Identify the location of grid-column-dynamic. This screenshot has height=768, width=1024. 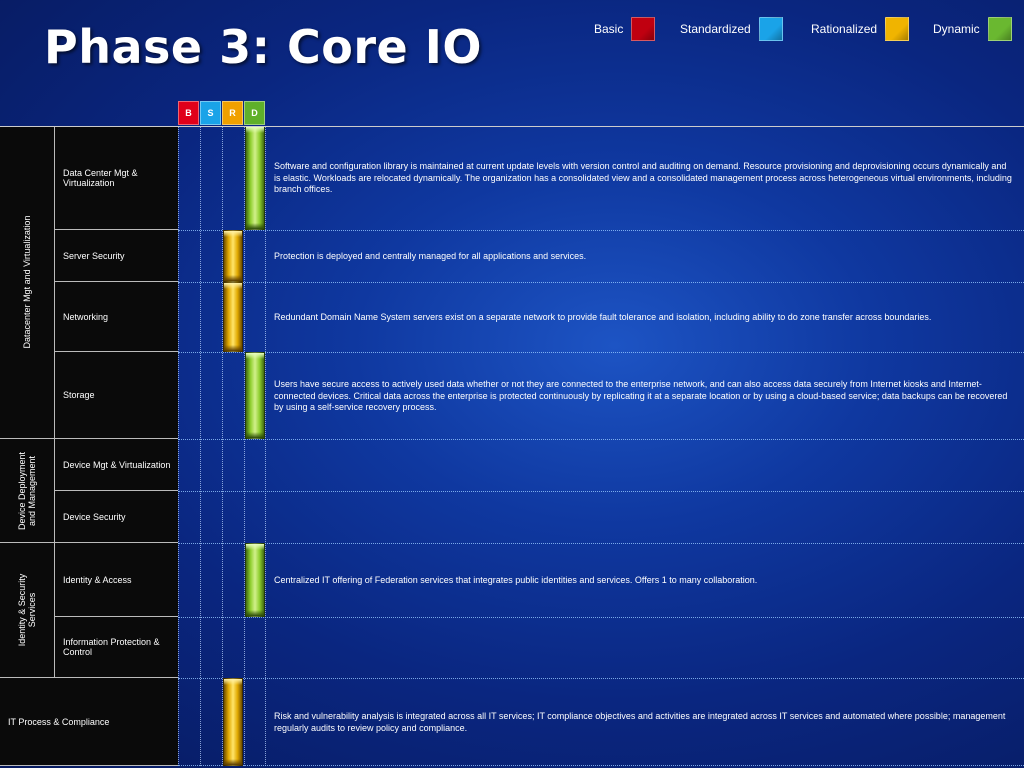
(255, 446).